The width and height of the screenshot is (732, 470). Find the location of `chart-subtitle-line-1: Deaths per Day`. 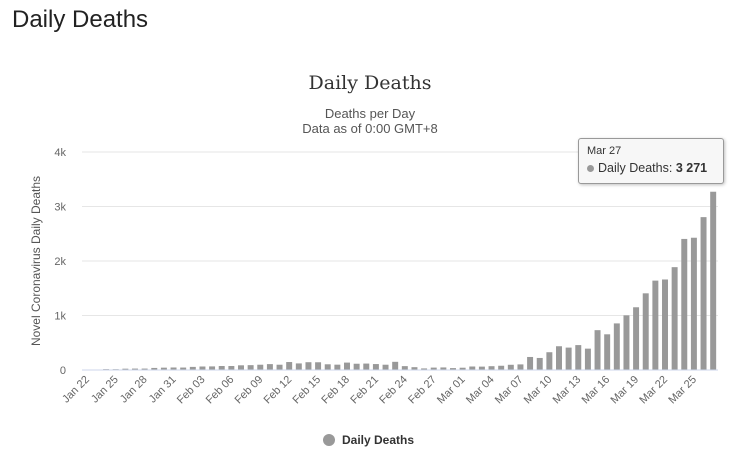

chart-subtitle-line-1: Deaths per Day is located at coordinates (370, 113).